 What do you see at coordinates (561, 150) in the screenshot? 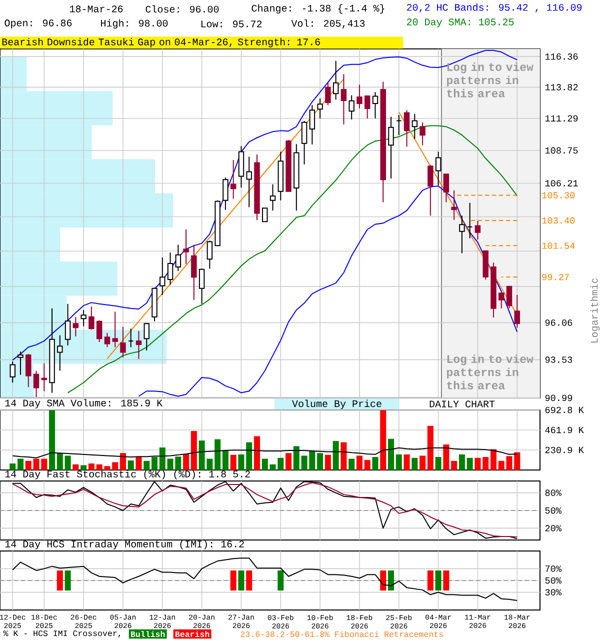
I see `y-tick-label: 108.75` at bounding box center [561, 150].